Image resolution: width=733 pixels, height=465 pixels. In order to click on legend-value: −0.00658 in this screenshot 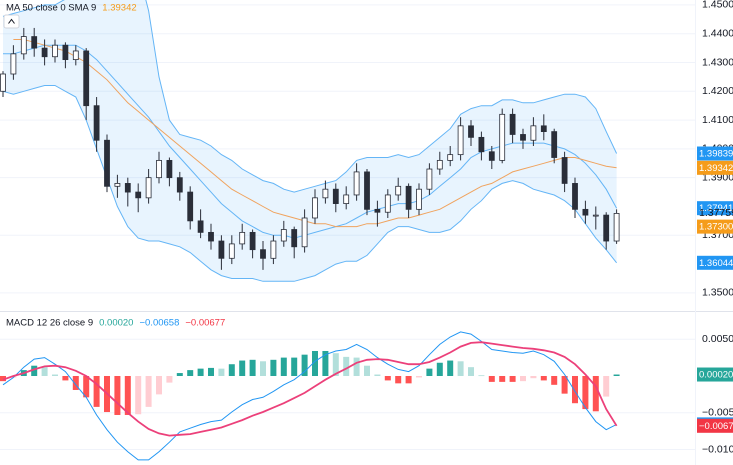, I will do `click(159, 323)`.